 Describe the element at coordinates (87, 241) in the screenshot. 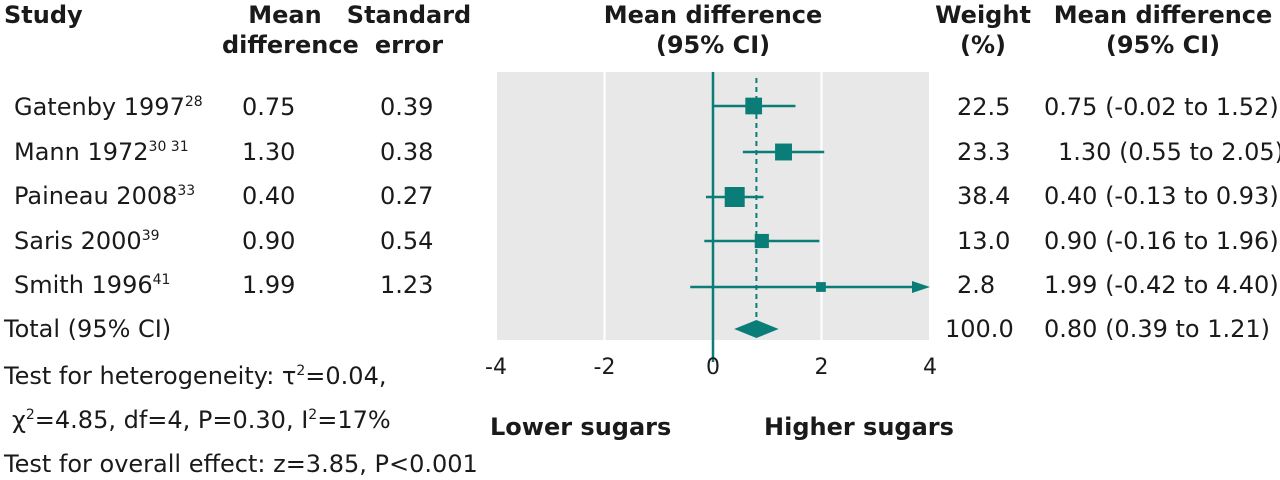

I see `study-name: Saris 200039` at that location.